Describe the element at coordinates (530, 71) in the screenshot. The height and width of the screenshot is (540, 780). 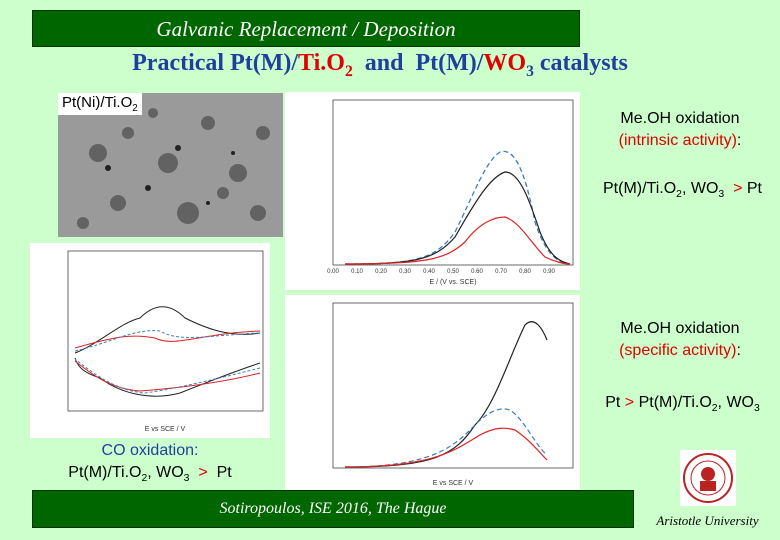
I see `subtitle-part: 3` at that location.